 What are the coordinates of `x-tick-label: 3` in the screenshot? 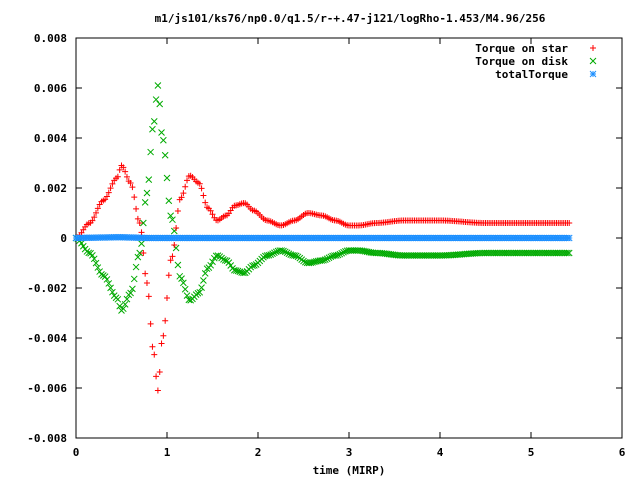 It's located at (349, 452).